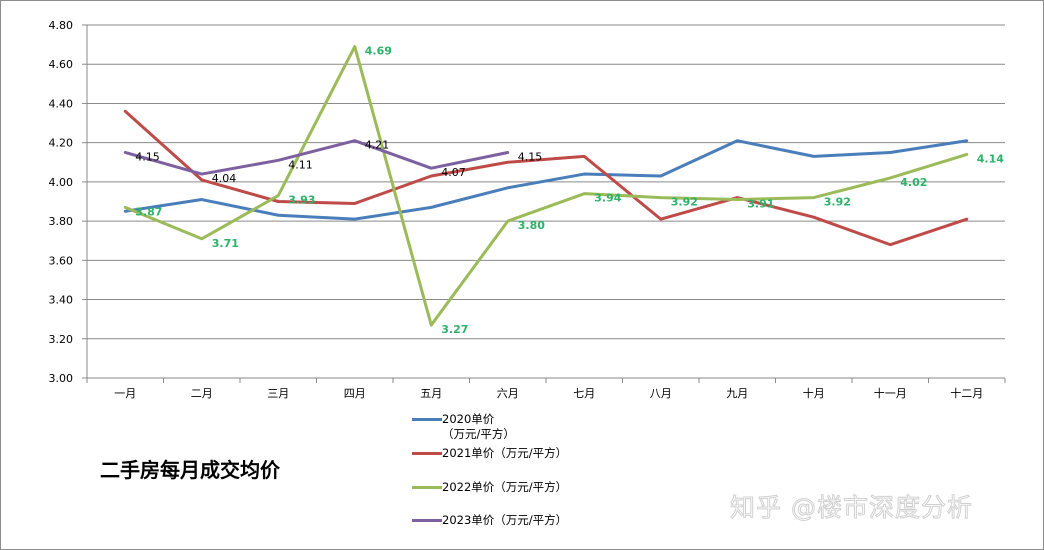 This screenshot has width=1044, height=550. What do you see at coordinates (61, 182) in the screenshot?
I see `y-tick-label: 4.00` at bounding box center [61, 182].